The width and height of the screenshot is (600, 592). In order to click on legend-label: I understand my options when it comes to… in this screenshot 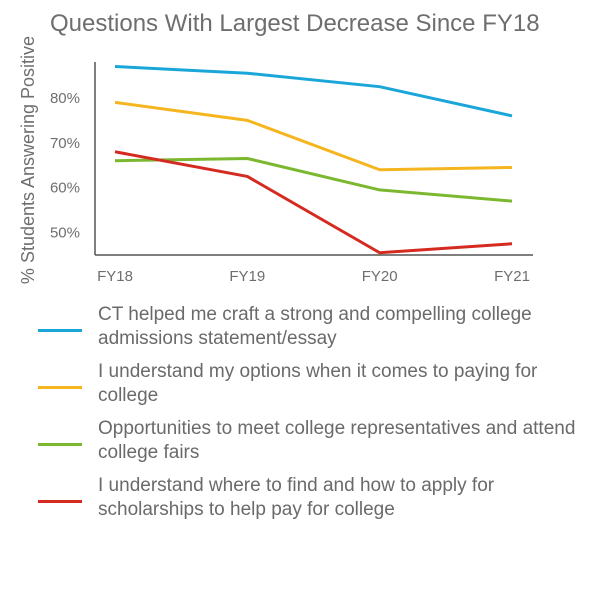, I will do `click(318, 383)`.